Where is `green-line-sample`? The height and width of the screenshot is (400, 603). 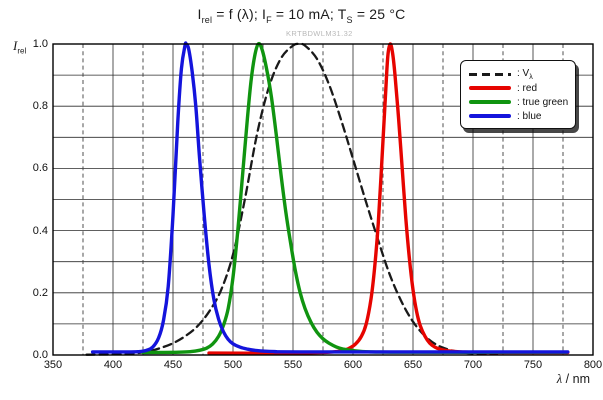 green-line-sample is located at coordinates (490, 102).